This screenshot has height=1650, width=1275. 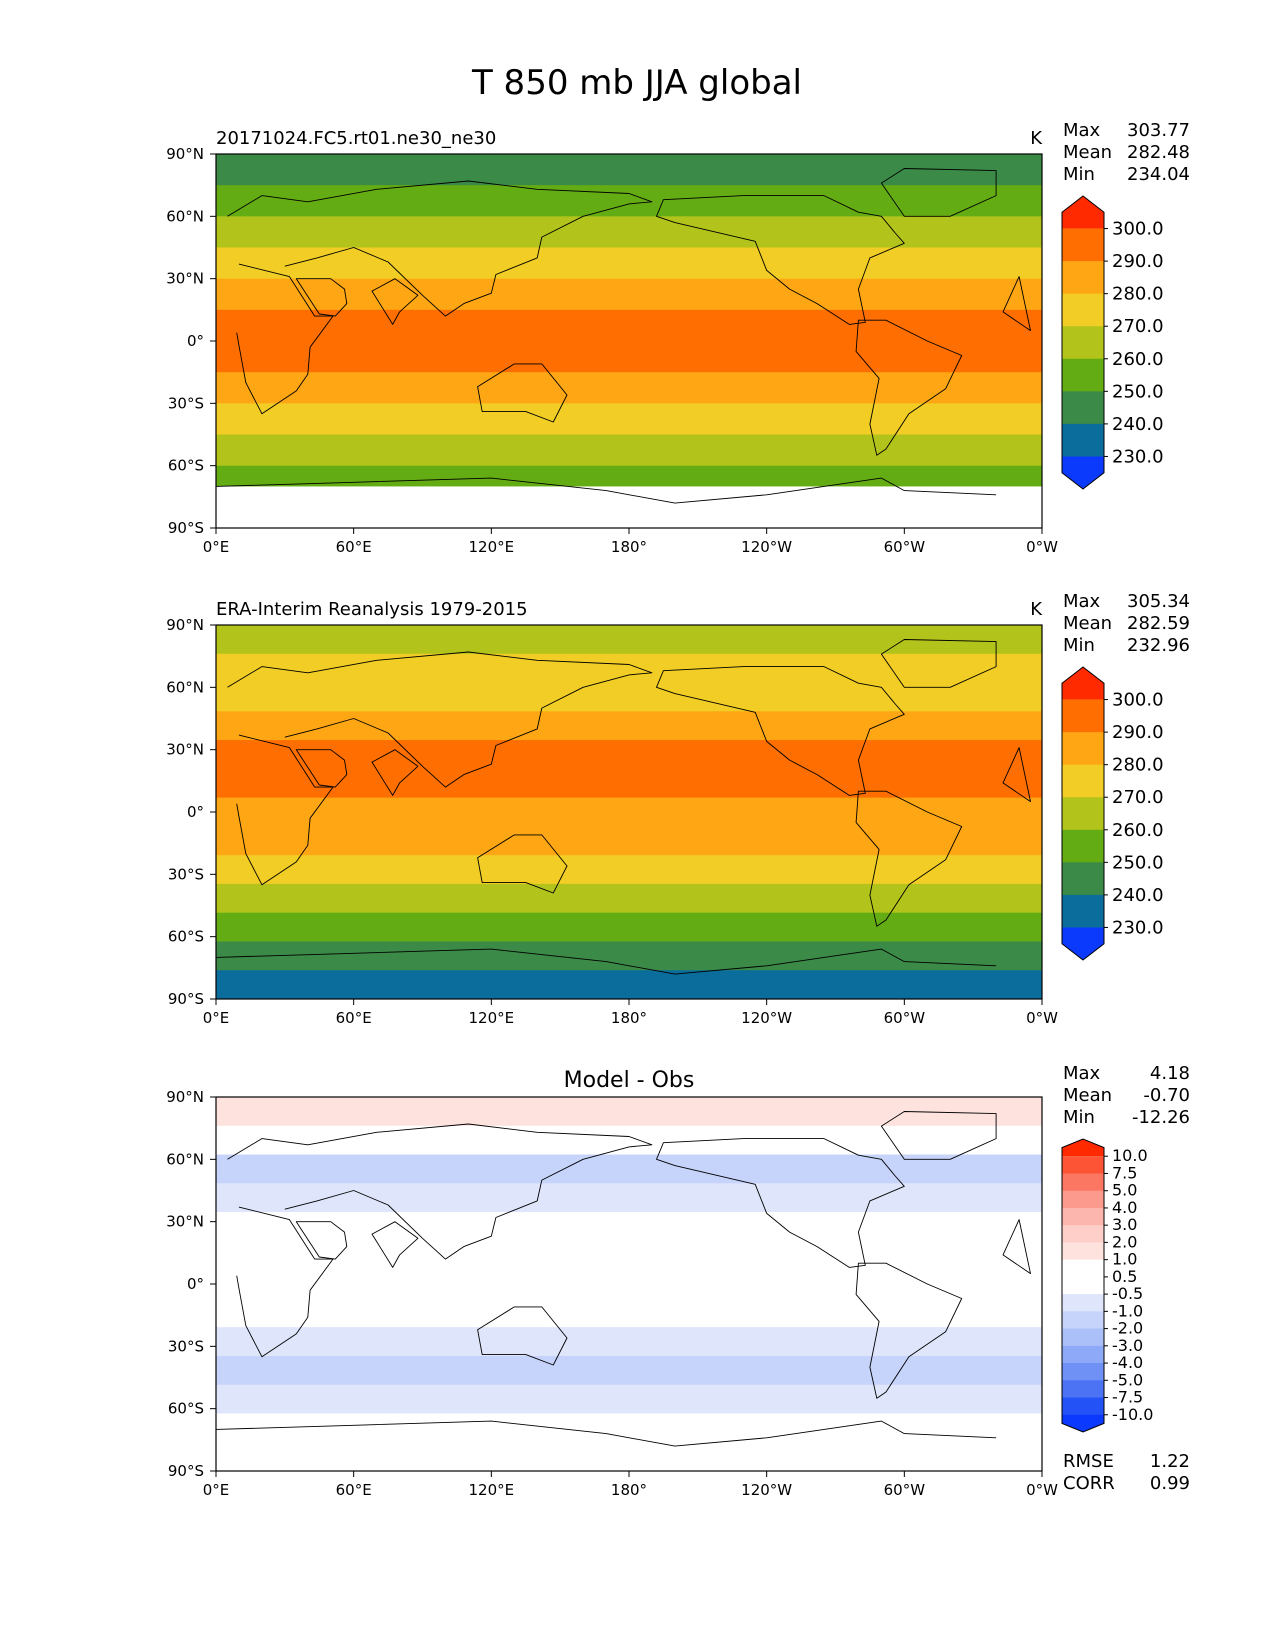 What do you see at coordinates (1124, 1190) in the screenshot?
I see `colorbar-level-label: 5.0` at bounding box center [1124, 1190].